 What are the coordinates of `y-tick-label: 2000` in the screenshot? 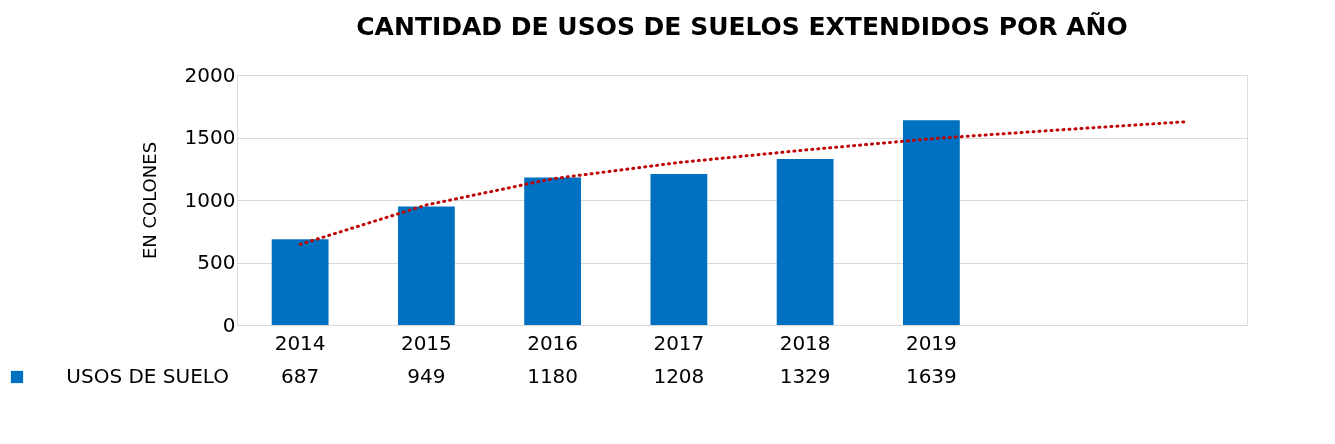 It's located at (210, 74).